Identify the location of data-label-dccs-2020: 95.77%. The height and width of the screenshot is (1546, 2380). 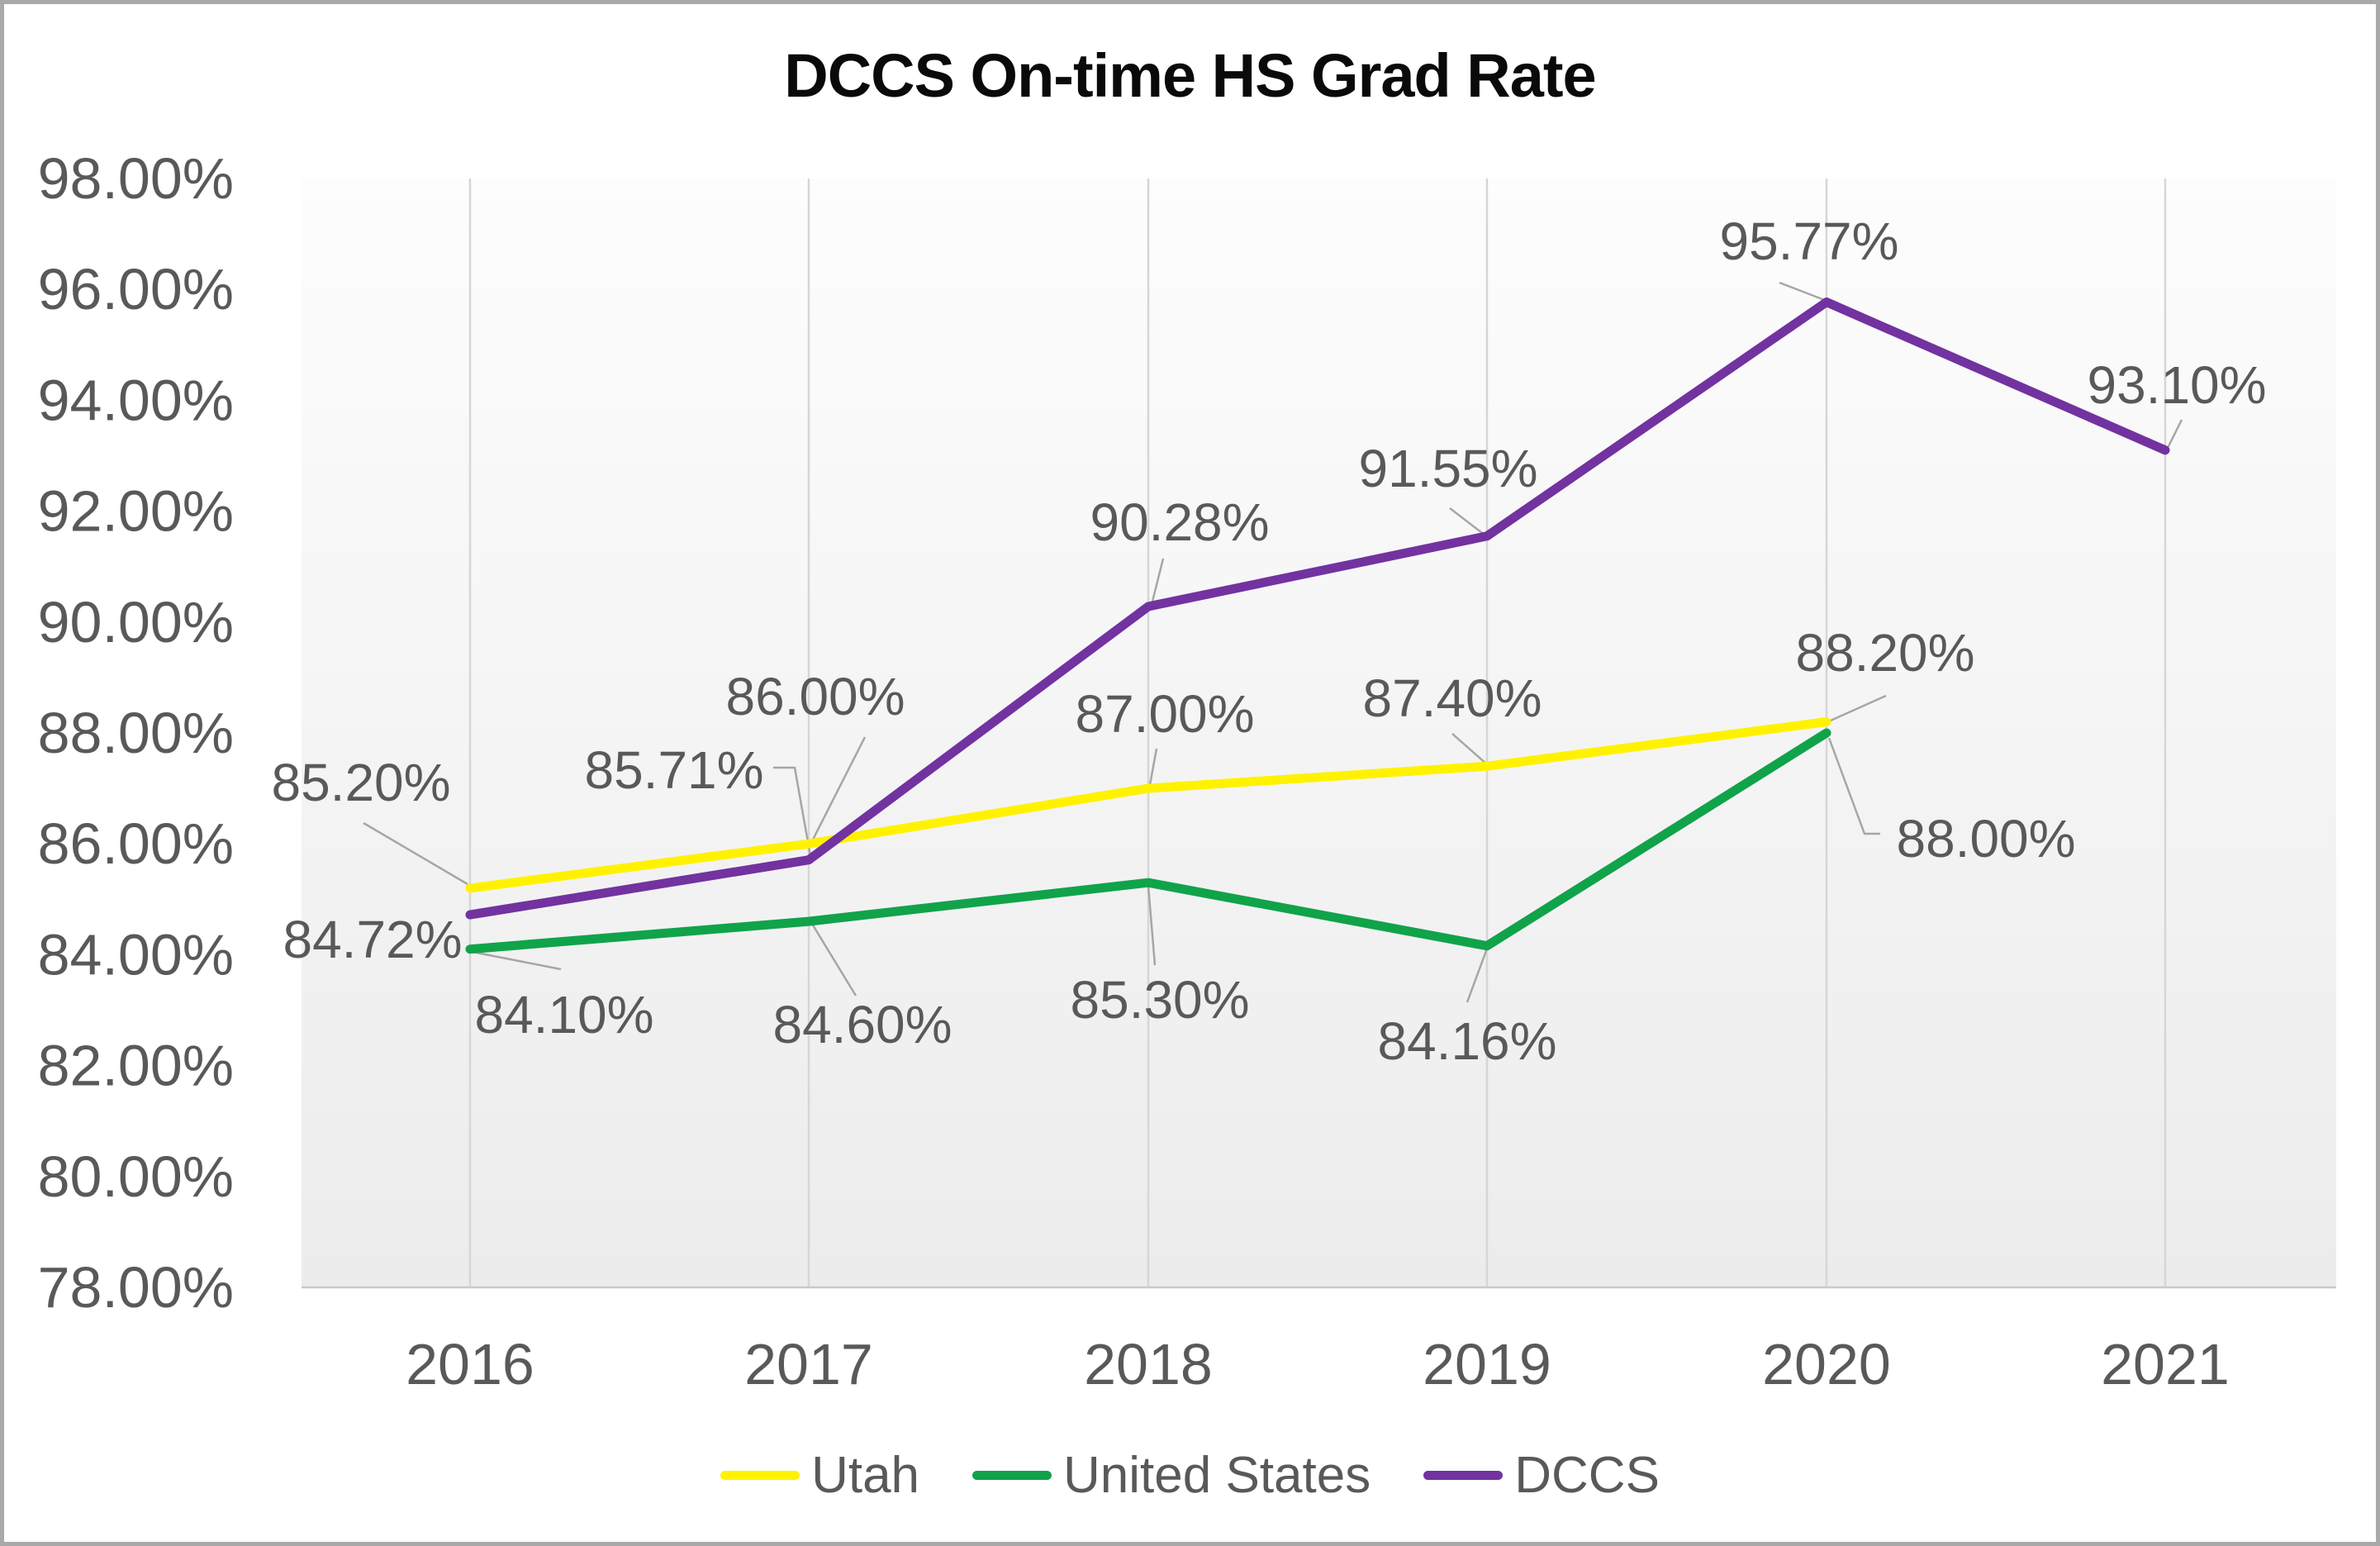
(1808, 241).